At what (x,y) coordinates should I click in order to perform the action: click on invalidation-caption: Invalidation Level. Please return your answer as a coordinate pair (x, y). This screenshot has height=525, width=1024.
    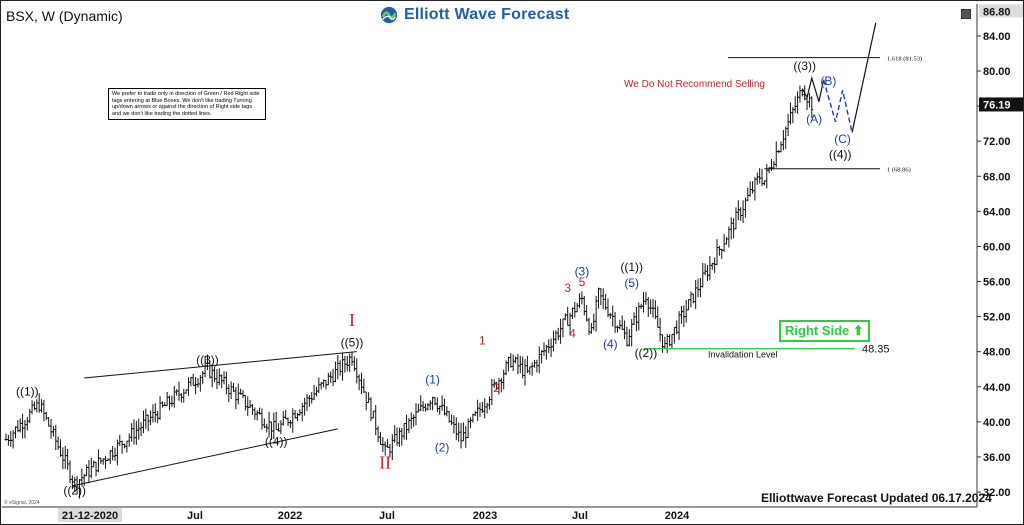
    Looking at the image, I should click on (743, 355).